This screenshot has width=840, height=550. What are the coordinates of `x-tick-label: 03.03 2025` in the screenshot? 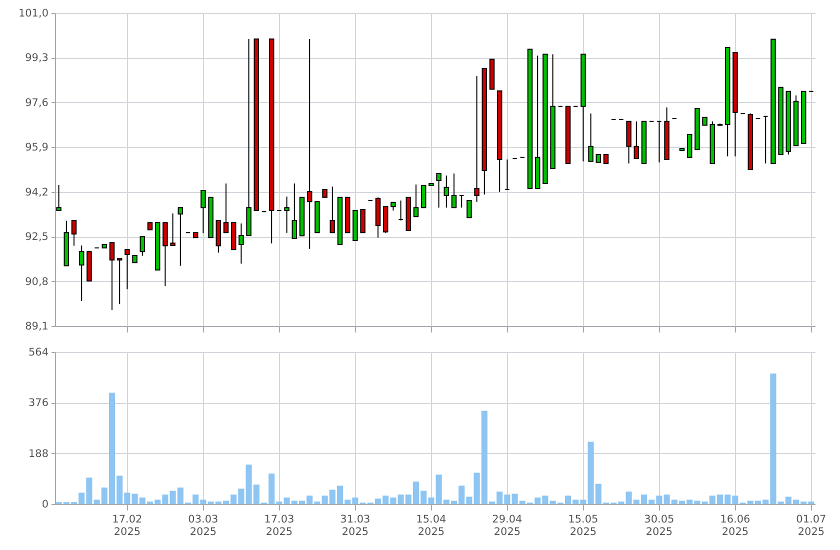 It's located at (203, 526).